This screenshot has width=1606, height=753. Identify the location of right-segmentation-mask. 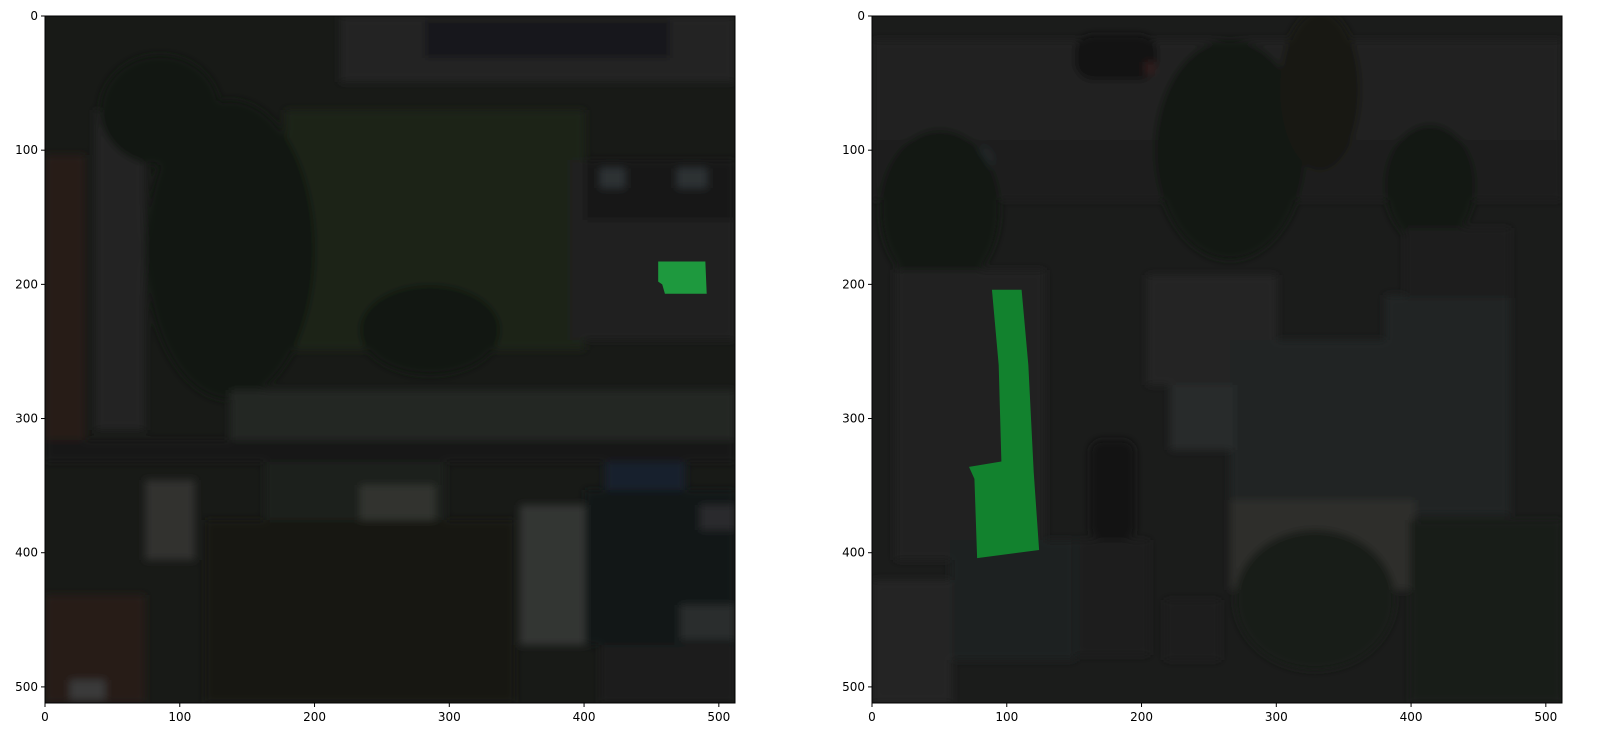
(1004, 424).